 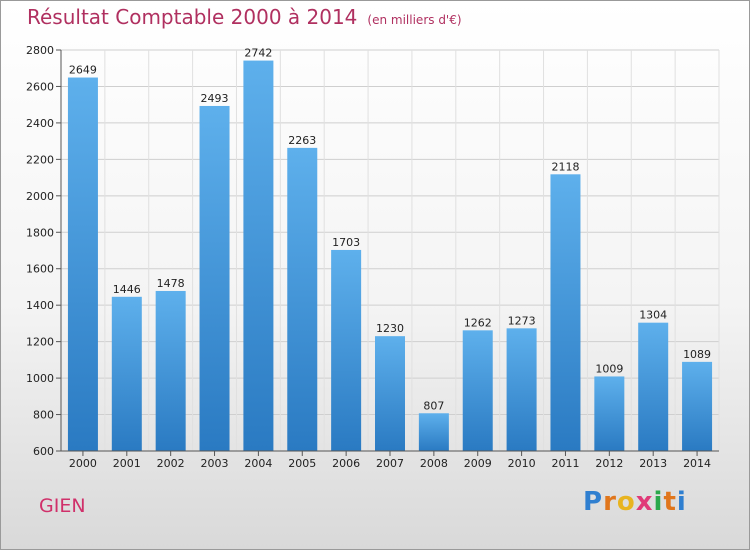 What do you see at coordinates (522, 463) in the screenshot?
I see `x-tick-label-2010: 2010` at bounding box center [522, 463].